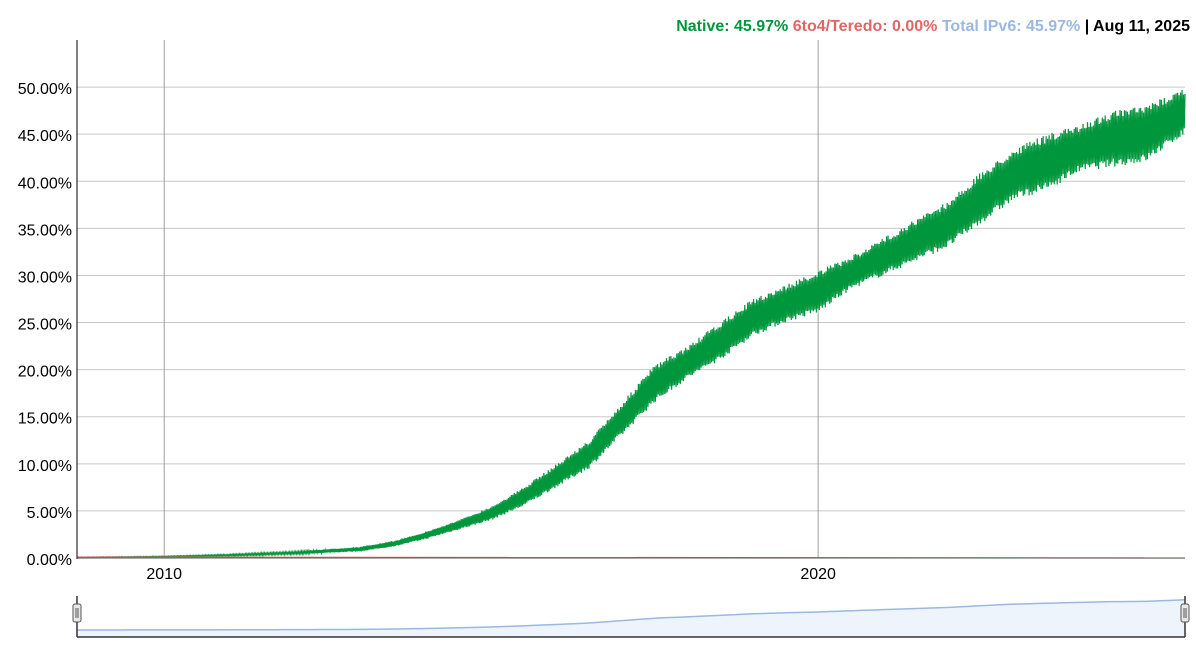  What do you see at coordinates (45, 277) in the screenshot?
I see `y-tick-label: 30.00%` at bounding box center [45, 277].